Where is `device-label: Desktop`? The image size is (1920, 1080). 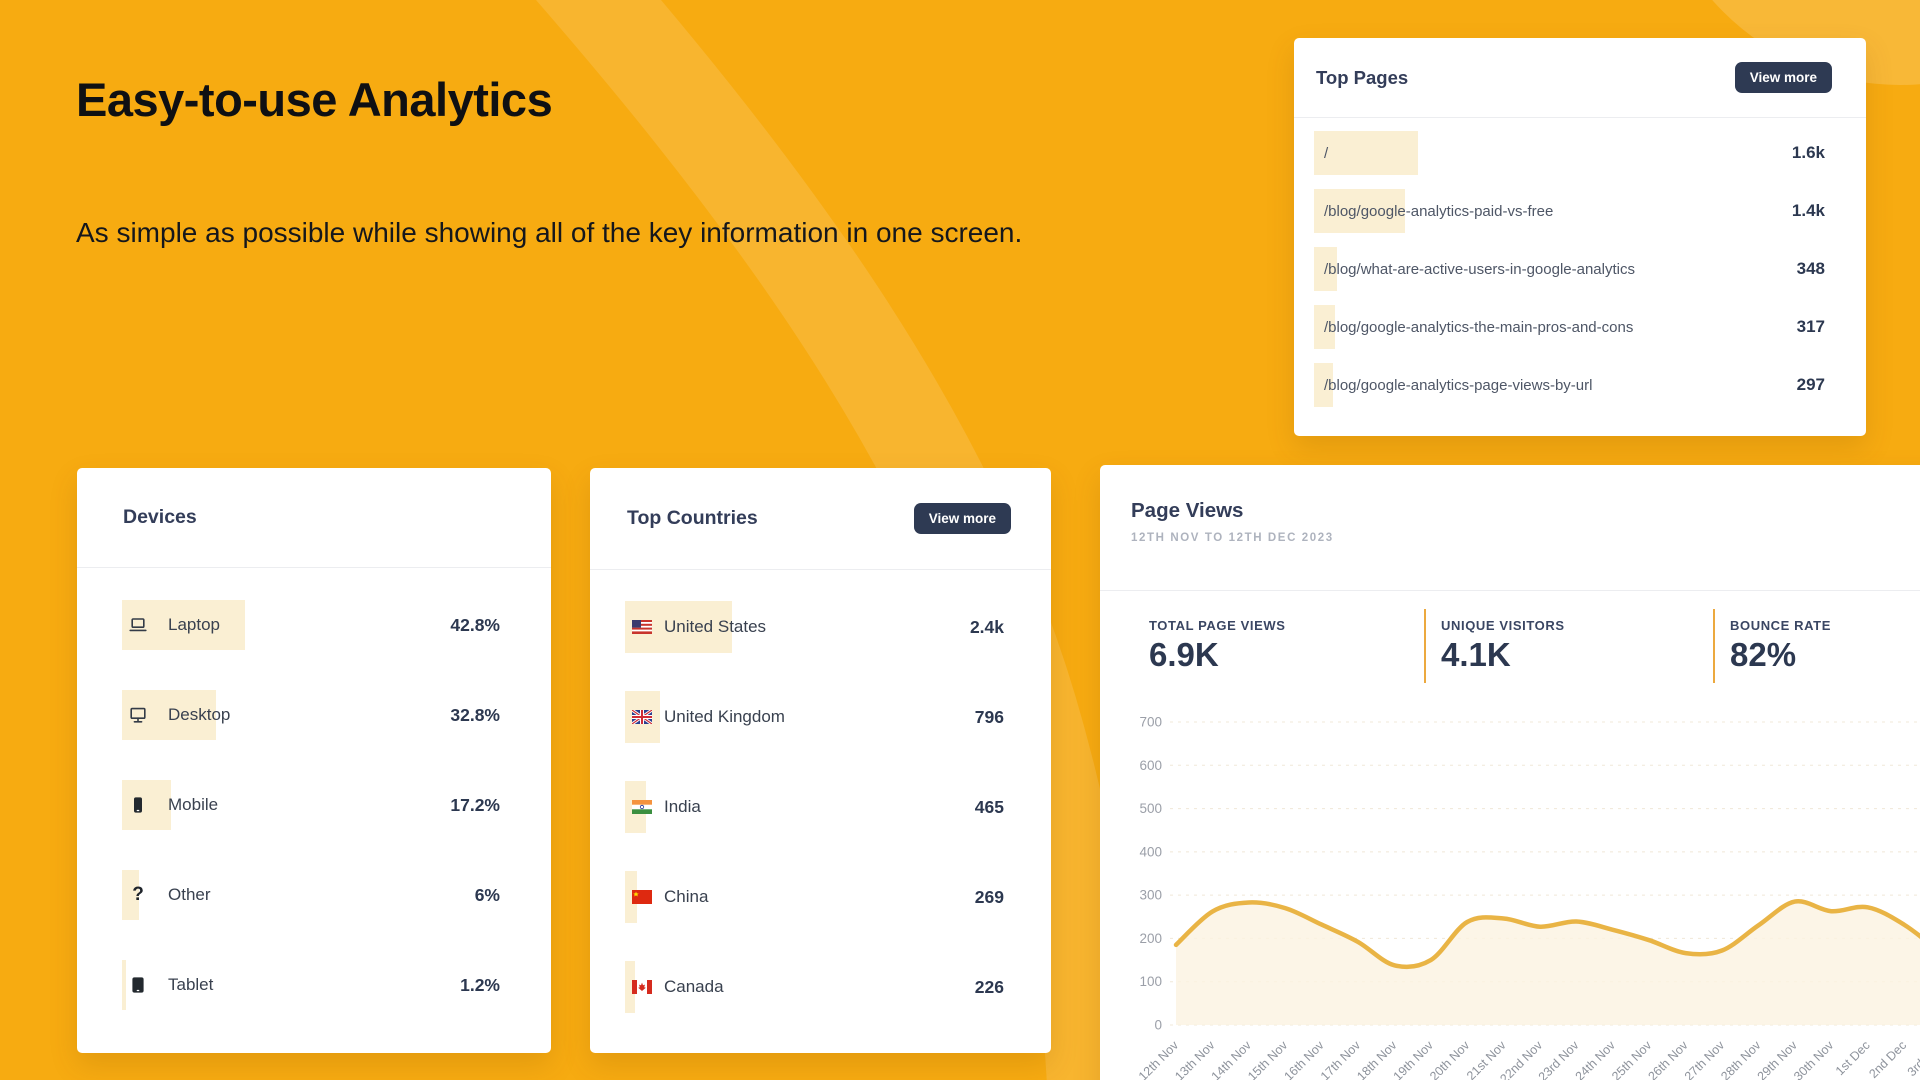 device-label: Desktop is located at coordinates (199, 714).